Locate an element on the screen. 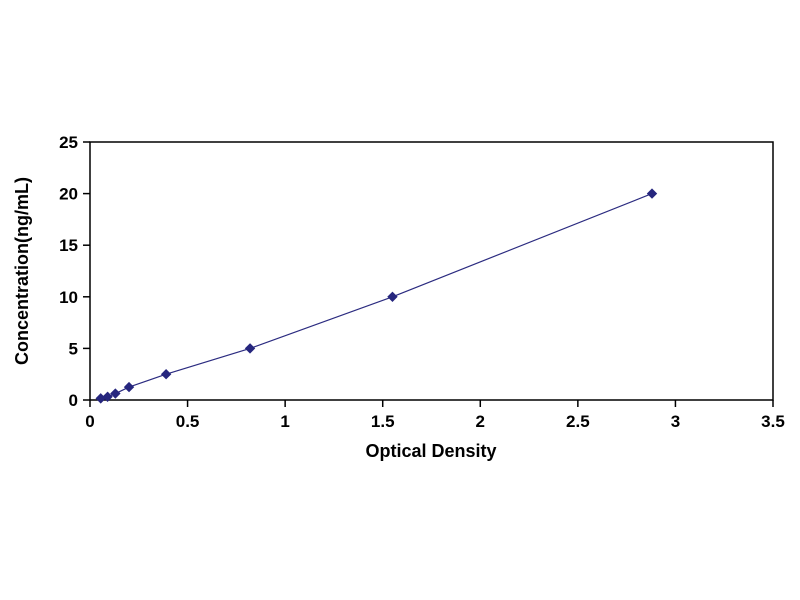  x-tick-label: 0.5 is located at coordinates (188, 421).